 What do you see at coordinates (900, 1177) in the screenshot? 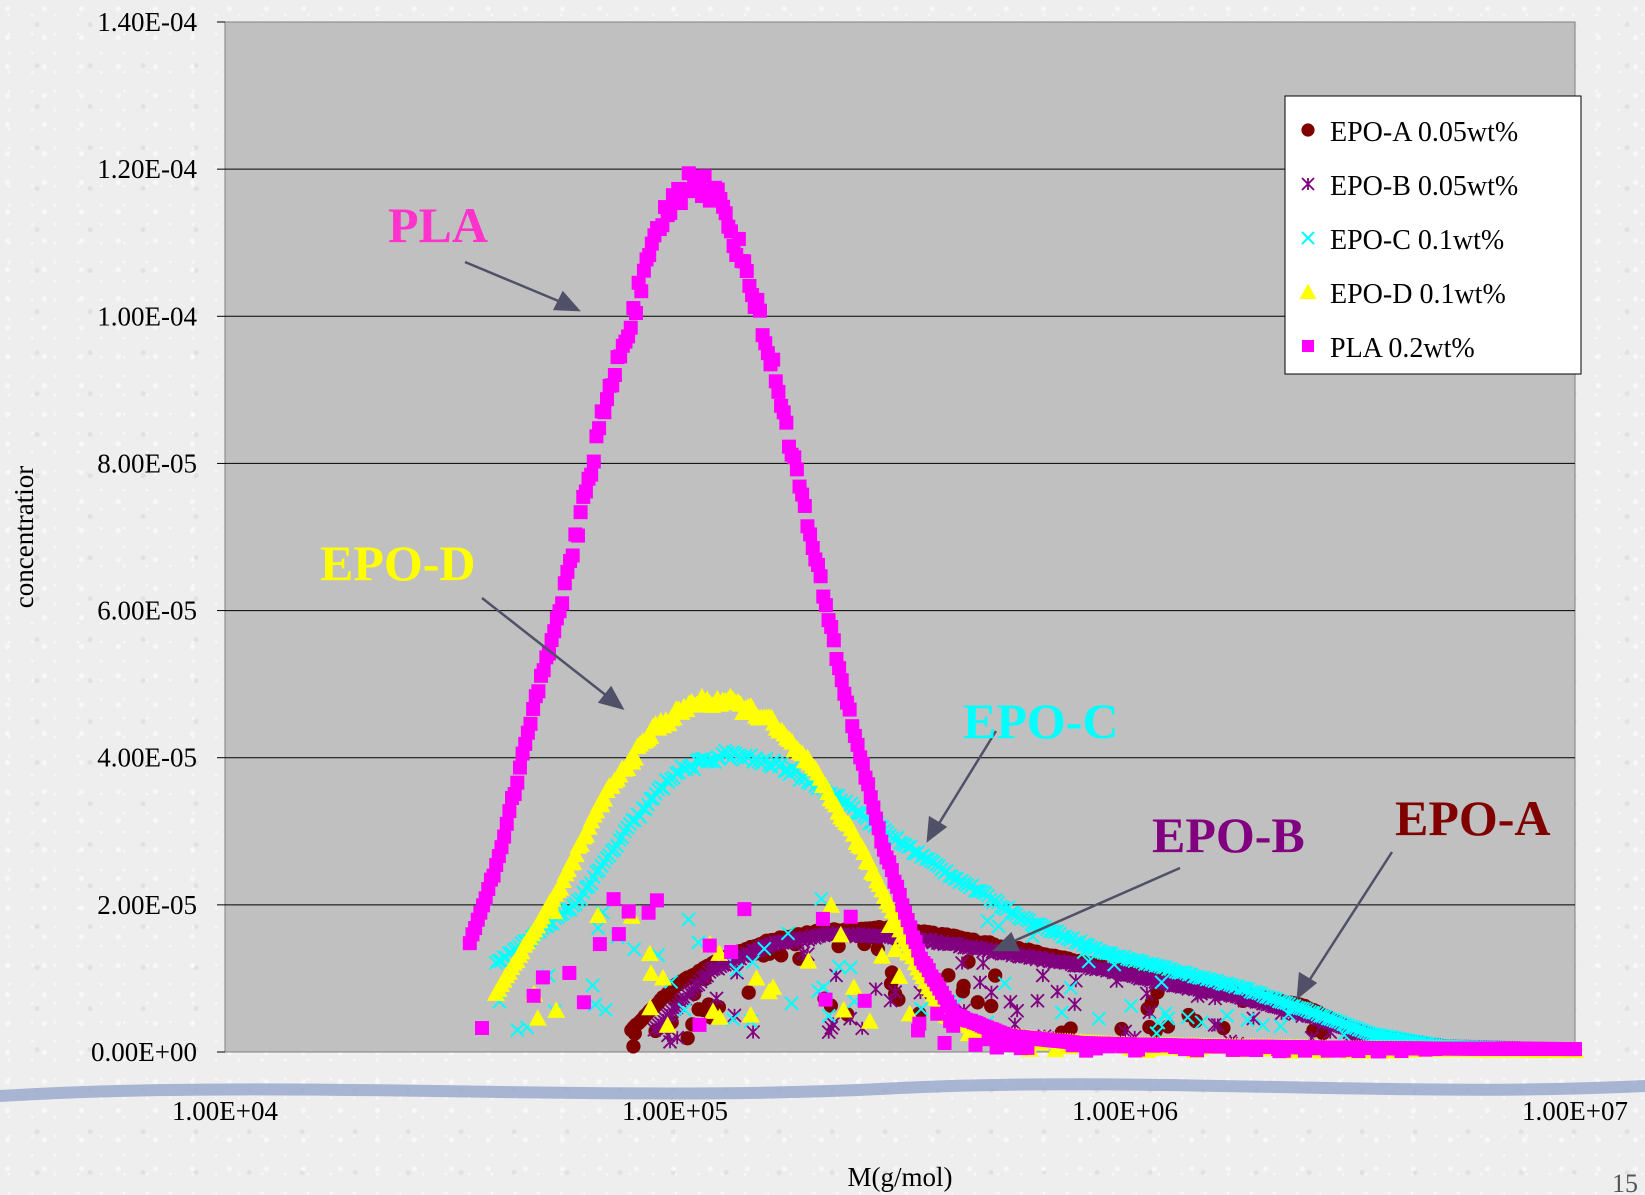
I see `x-axis-title: M(g/mol)` at bounding box center [900, 1177].